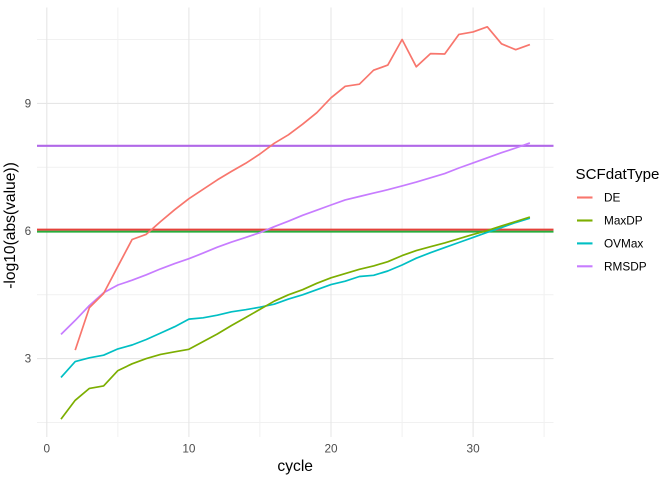 This screenshot has height=485, width=672. Describe the element at coordinates (28, 104) in the screenshot. I see `svg-text: 9` at that location.